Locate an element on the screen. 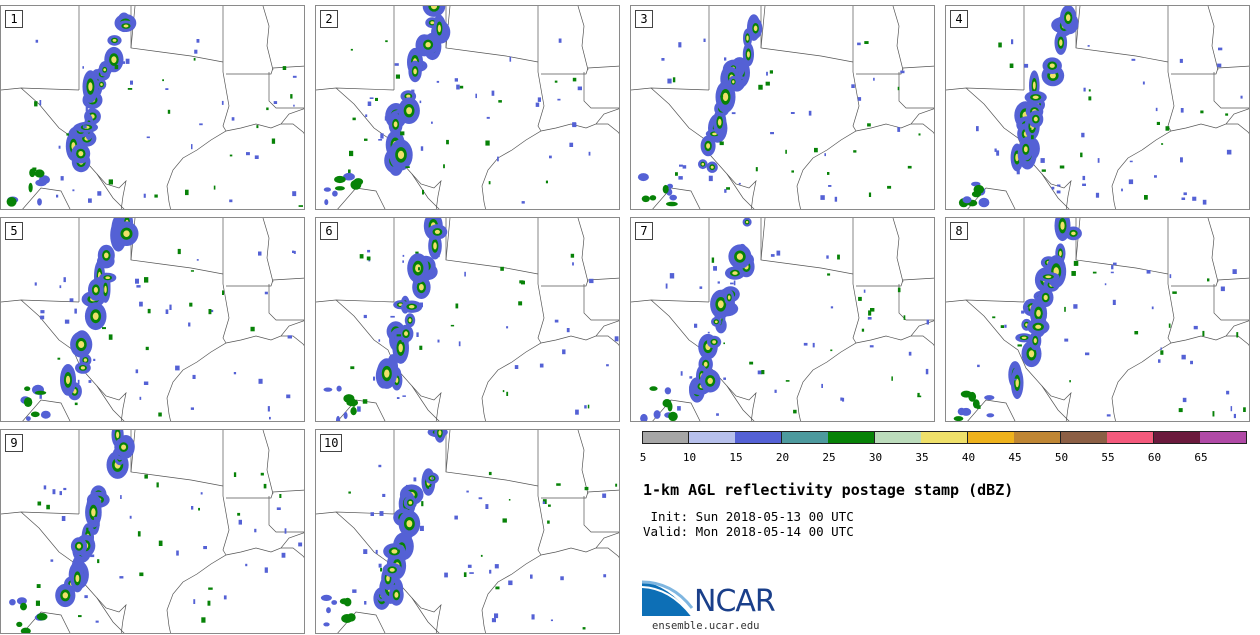  member-panel: 6 is located at coordinates (467, 319).